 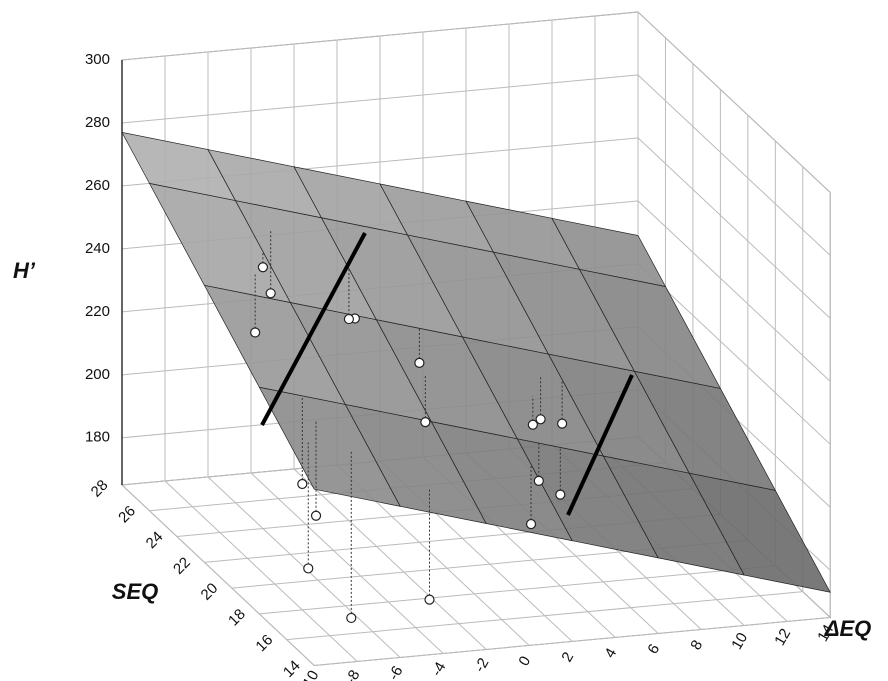 What do you see at coordinates (825, 633) in the screenshot?
I see `x-tick-label: 14` at bounding box center [825, 633].